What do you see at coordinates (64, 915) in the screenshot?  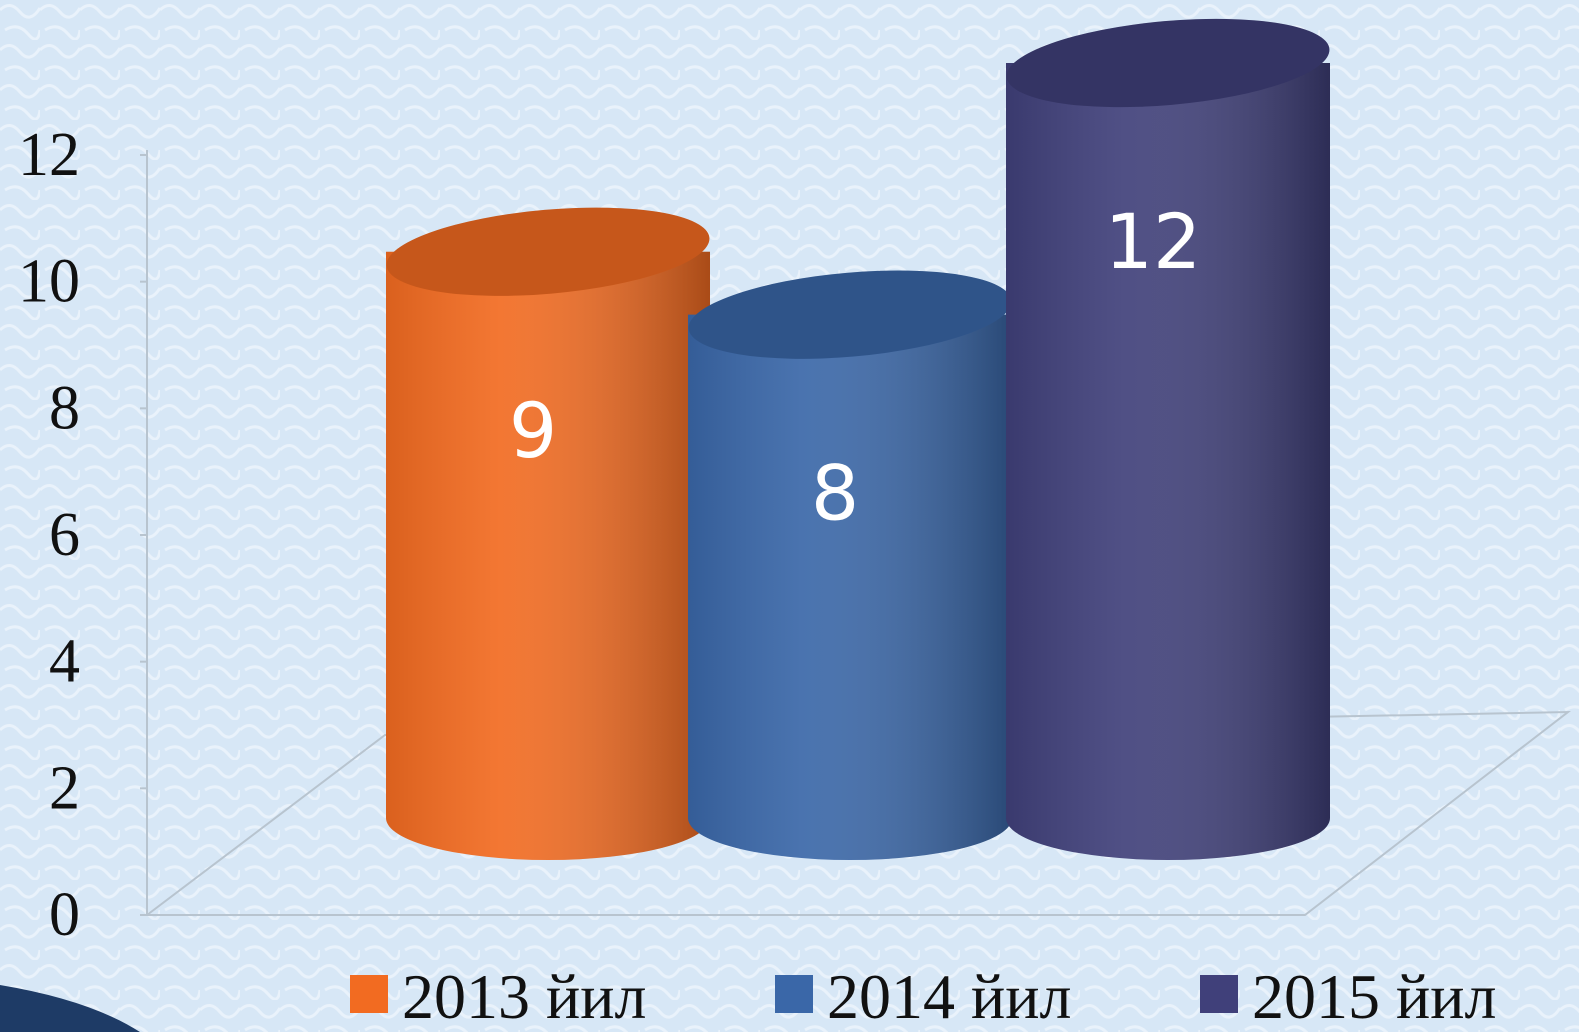 I see `y-tick-label: 0` at bounding box center [64, 915].